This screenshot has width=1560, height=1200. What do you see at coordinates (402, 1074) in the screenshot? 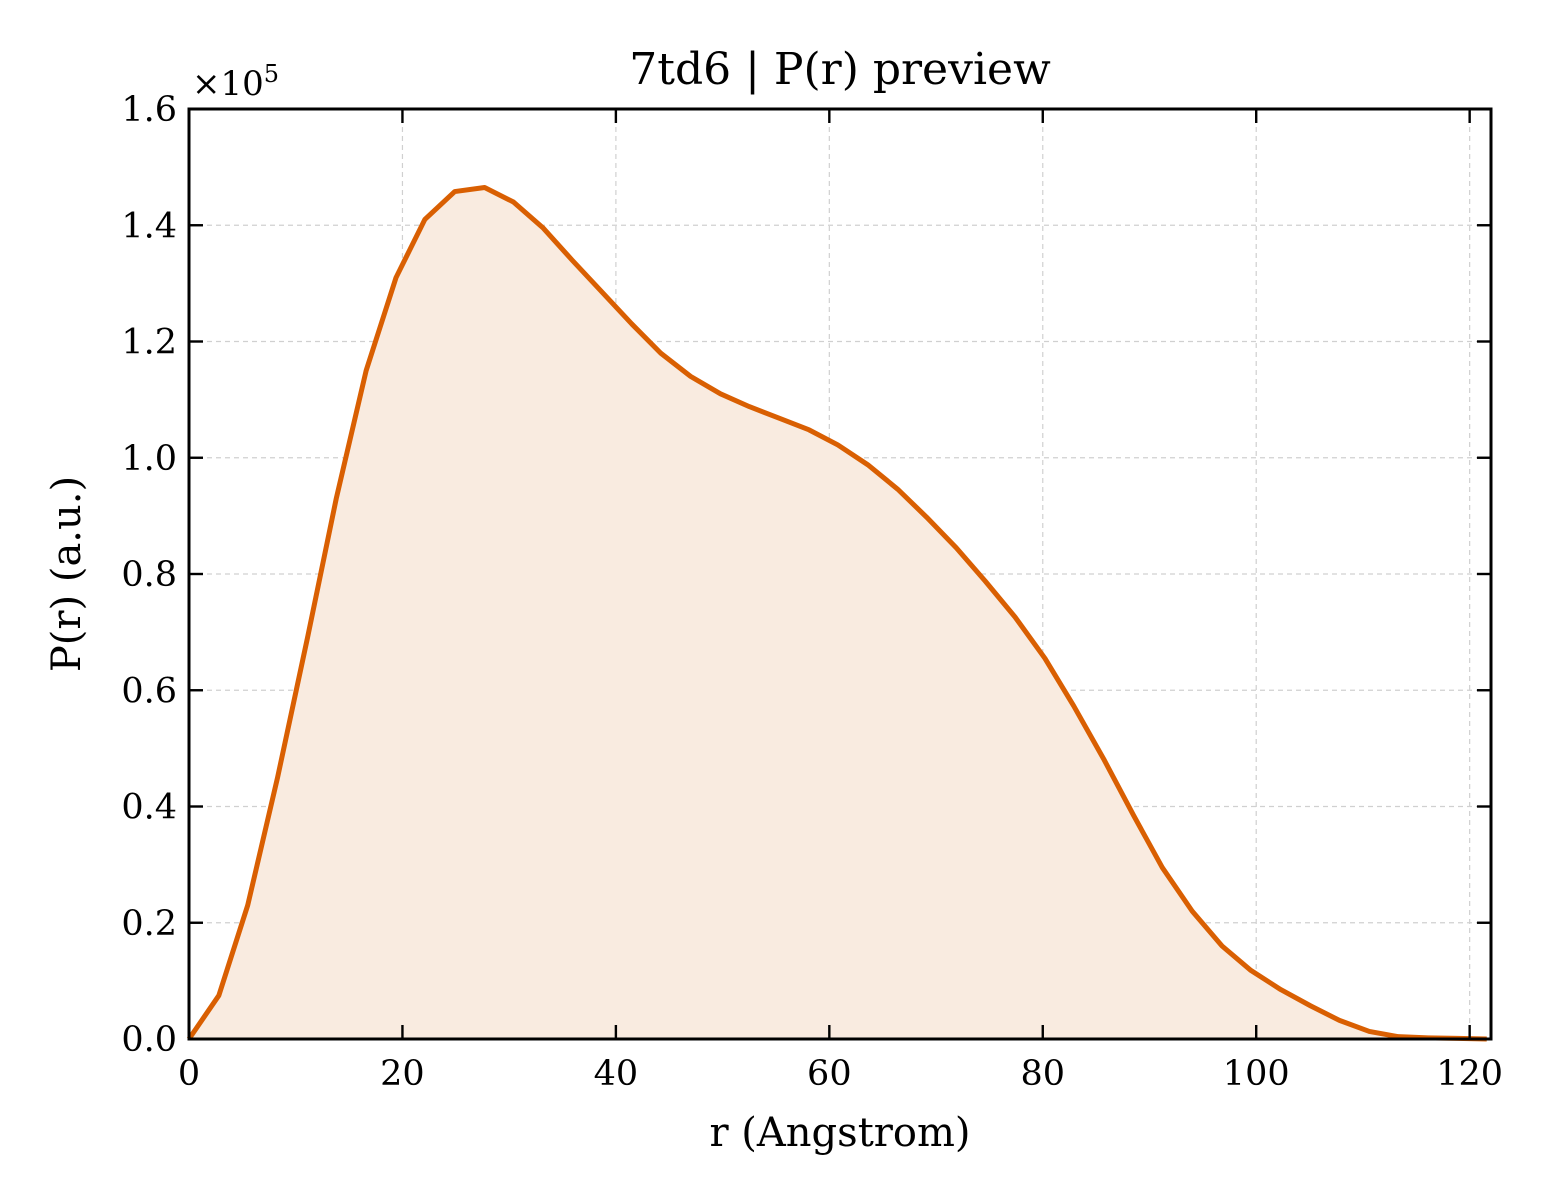
I see `x-tick-label: 20` at bounding box center [402, 1074].